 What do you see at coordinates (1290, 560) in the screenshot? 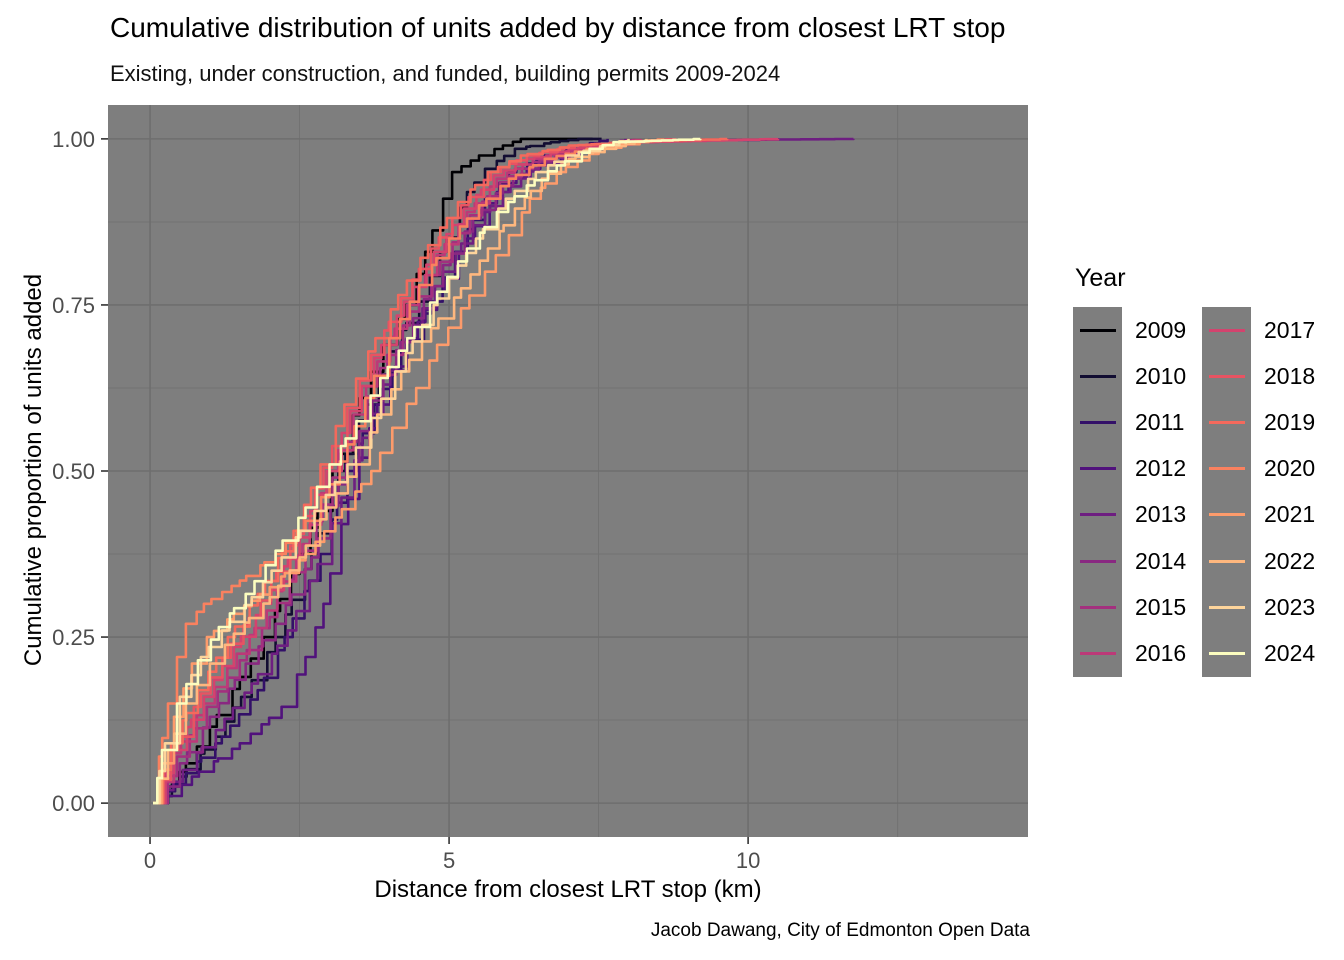
I see `legend-label: 2022` at bounding box center [1290, 560].